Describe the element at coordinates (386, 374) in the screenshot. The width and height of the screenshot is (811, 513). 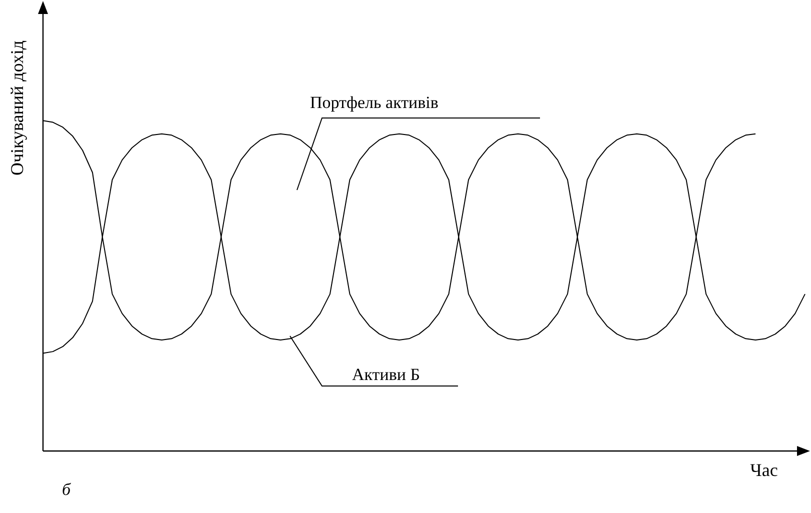
I see `text: Активи Б` at that location.